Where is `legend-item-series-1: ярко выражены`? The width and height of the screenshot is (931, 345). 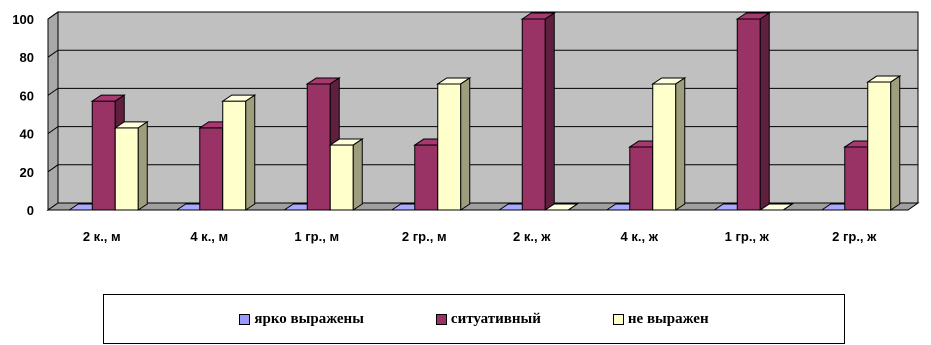 legend-item-series-1: ярко выражены is located at coordinates (301, 319).